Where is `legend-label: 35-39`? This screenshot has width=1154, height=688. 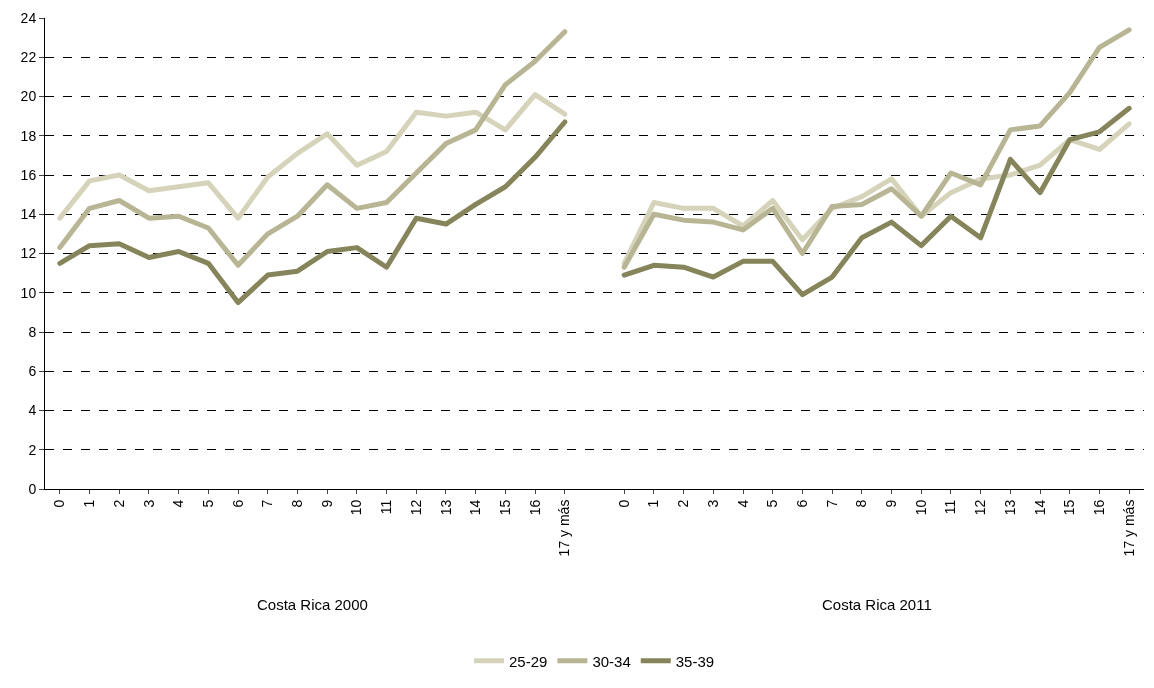
legend-label: 35-39 is located at coordinates (695, 661).